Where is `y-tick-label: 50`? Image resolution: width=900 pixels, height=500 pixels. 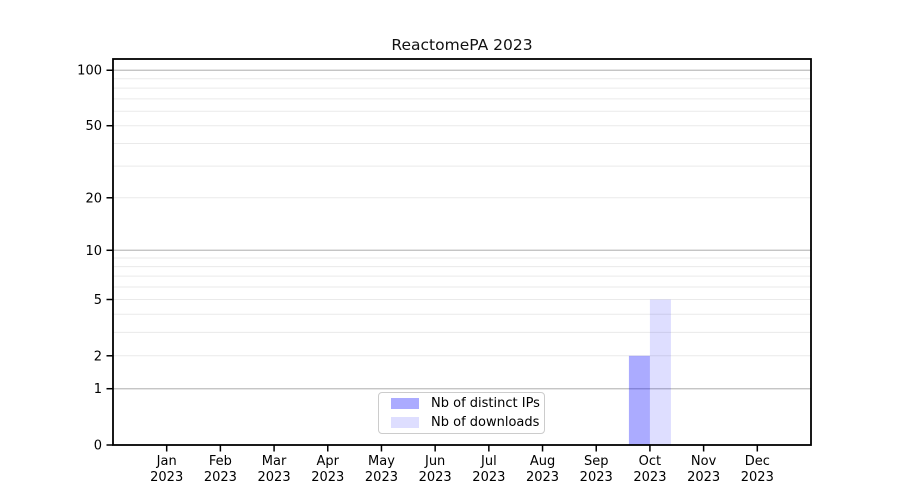
y-tick-label: 50 is located at coordinates (93, 126).